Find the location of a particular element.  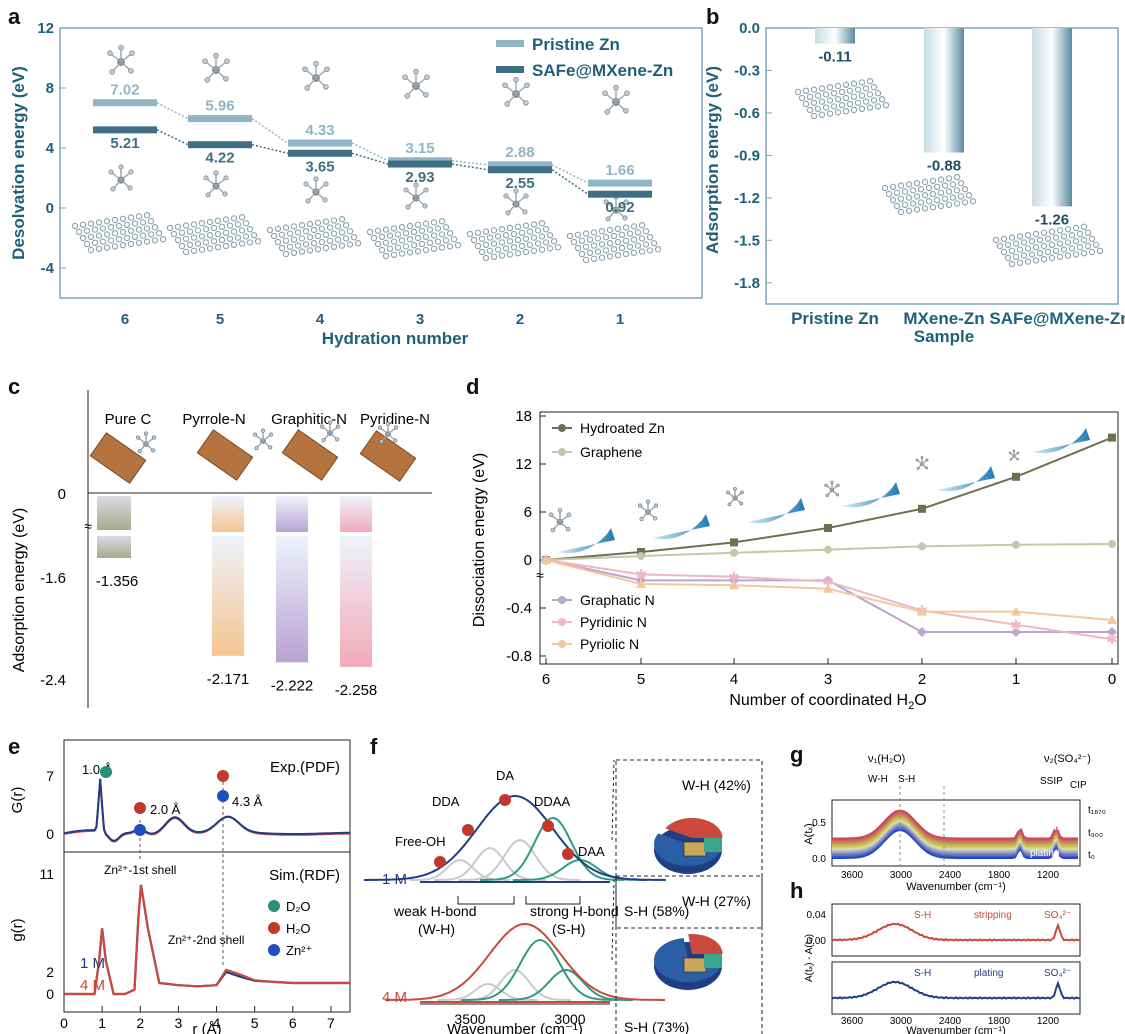

legend-label: Graphatic N is located at coordinates (617, 600).